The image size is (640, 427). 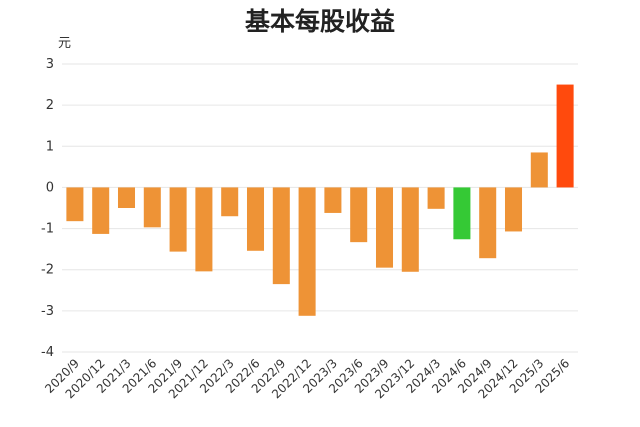 I want to click on y-tick-label: -4, so click(x=47, y=352).